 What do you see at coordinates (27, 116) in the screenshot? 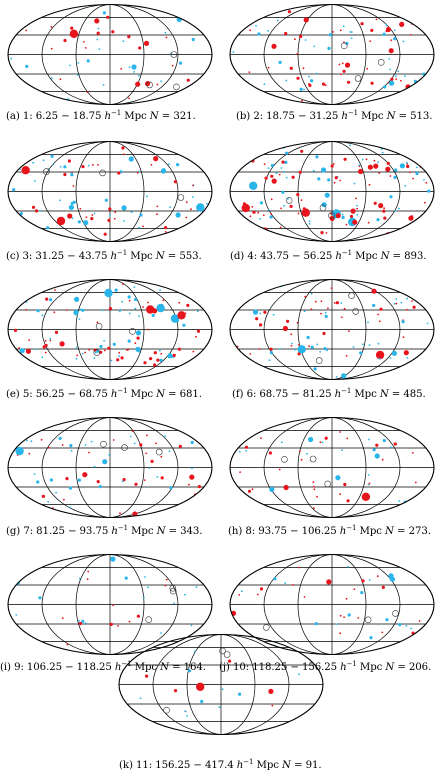
I see `caption-index: 1:` at bounding box center [27, 116].